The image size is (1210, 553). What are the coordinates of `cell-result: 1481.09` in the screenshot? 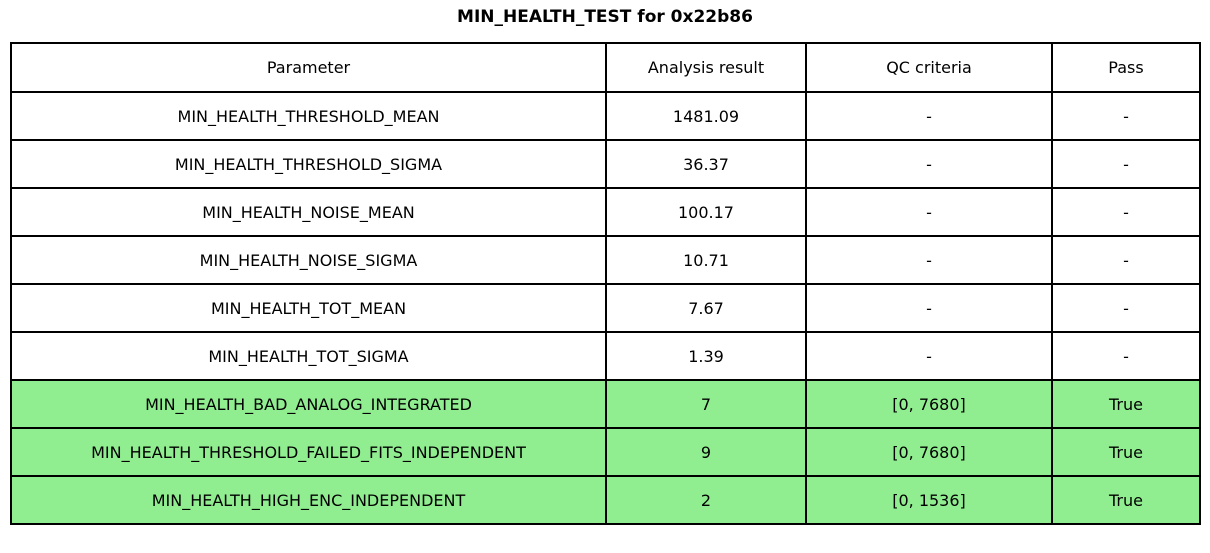 It's located at (706, 116).